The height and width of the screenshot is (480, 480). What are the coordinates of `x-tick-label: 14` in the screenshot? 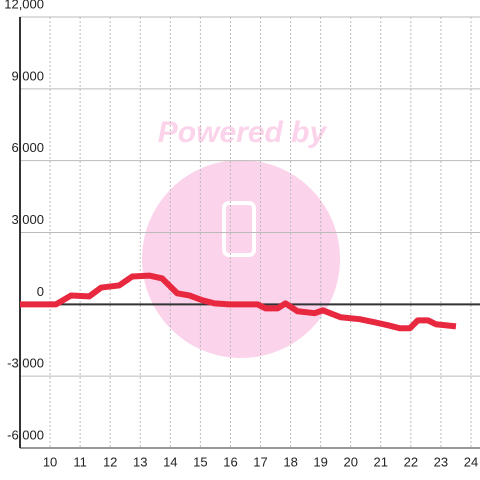 It's located at (170, 461).